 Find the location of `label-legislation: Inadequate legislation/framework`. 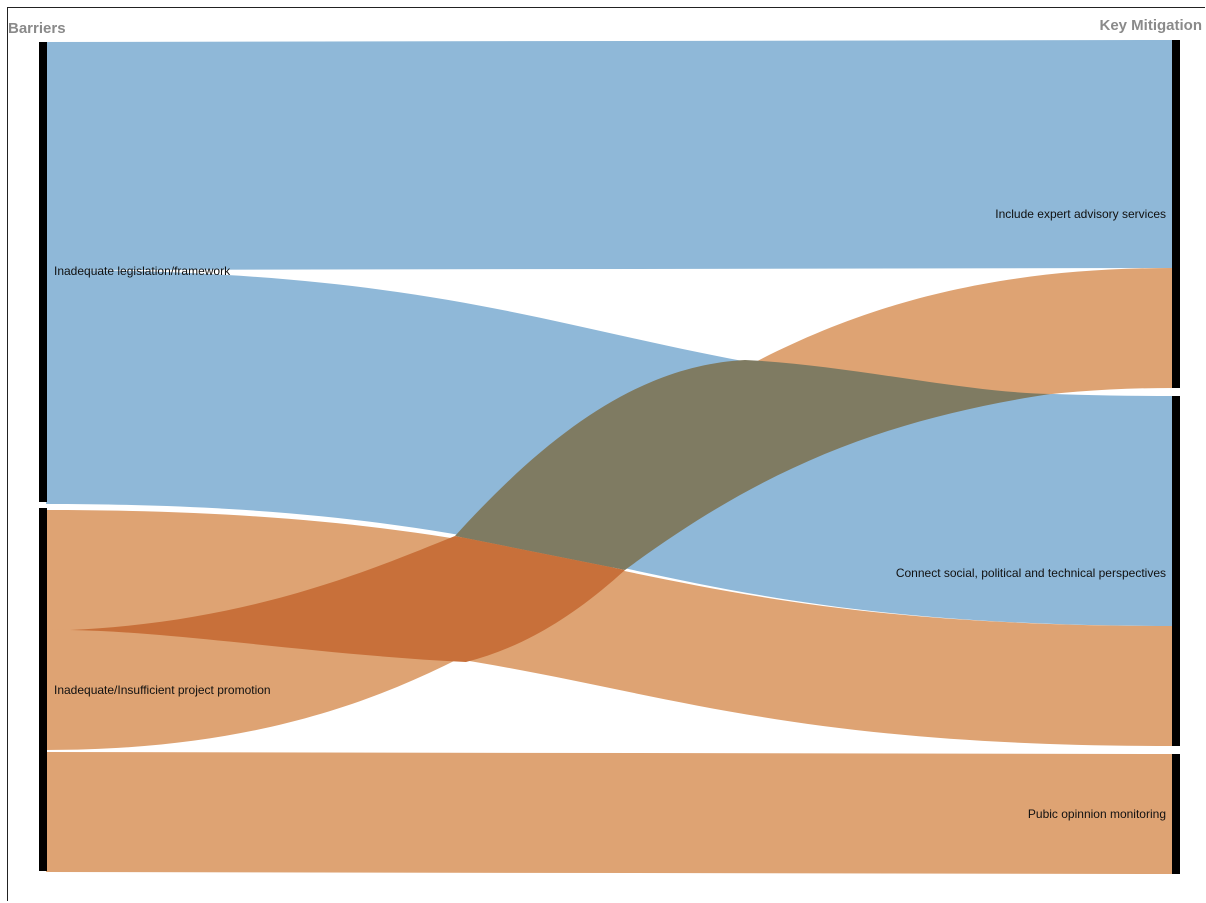

label-legislation: Inadequate legislation/framework is located at coordinates (142, 271).